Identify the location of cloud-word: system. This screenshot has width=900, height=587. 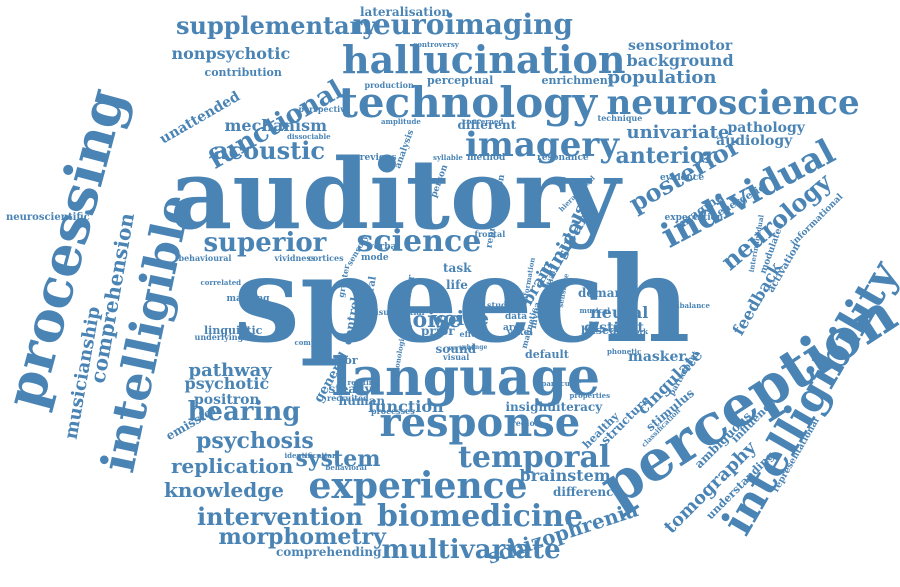
(338, 459).